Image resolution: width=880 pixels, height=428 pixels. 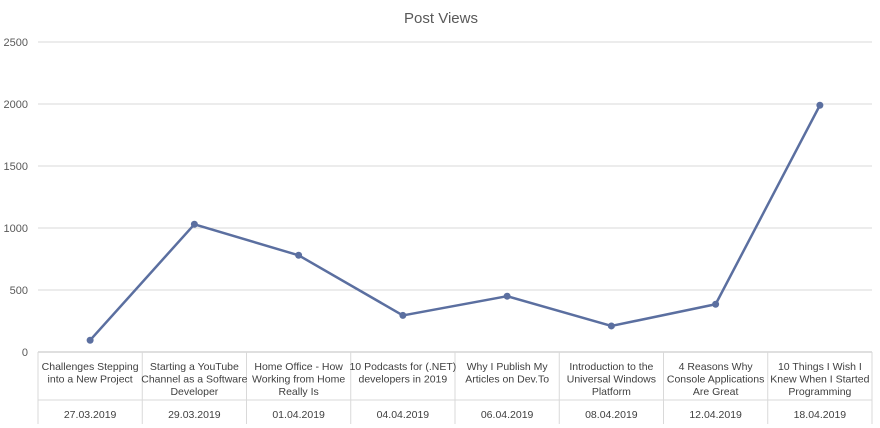 What do you see at coordinates (716, 367) in the screenshot?
I see `category-label: 4 Reasons Why` at bounding box center [716, 367].